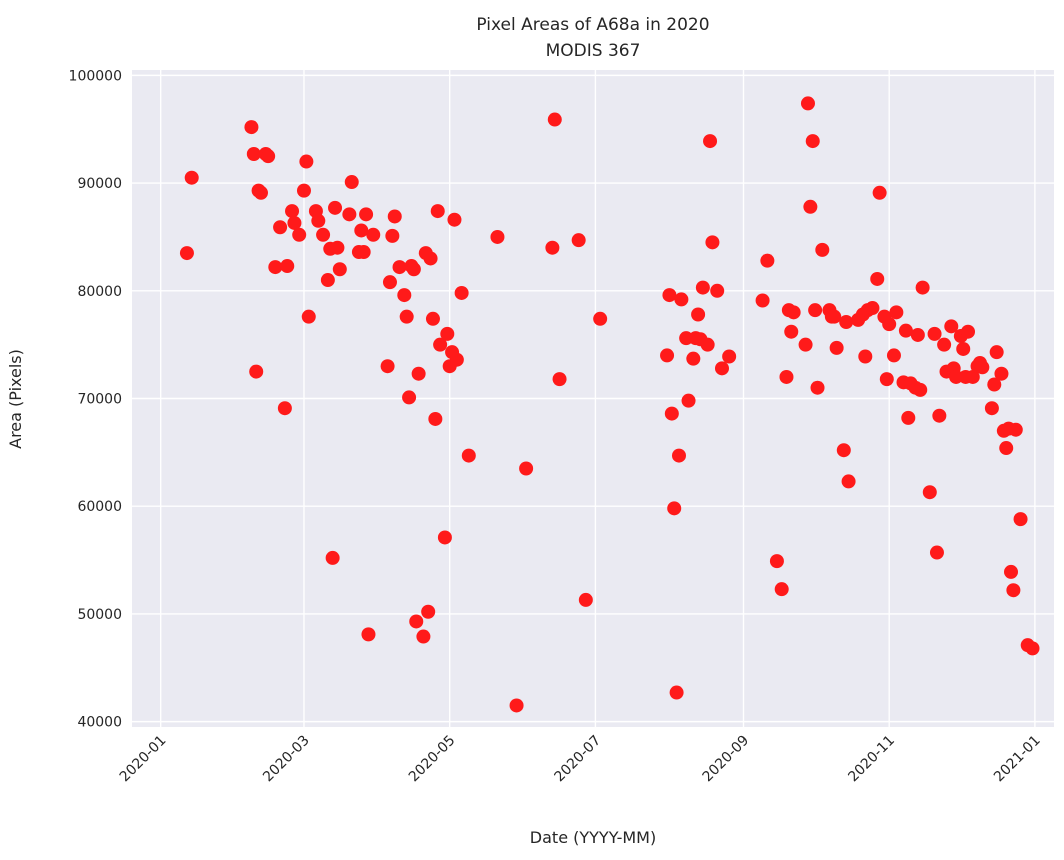  Describe the element at coordinates (99, 507) in the screenshot. I see `y-tick-label: 60000` at that location.